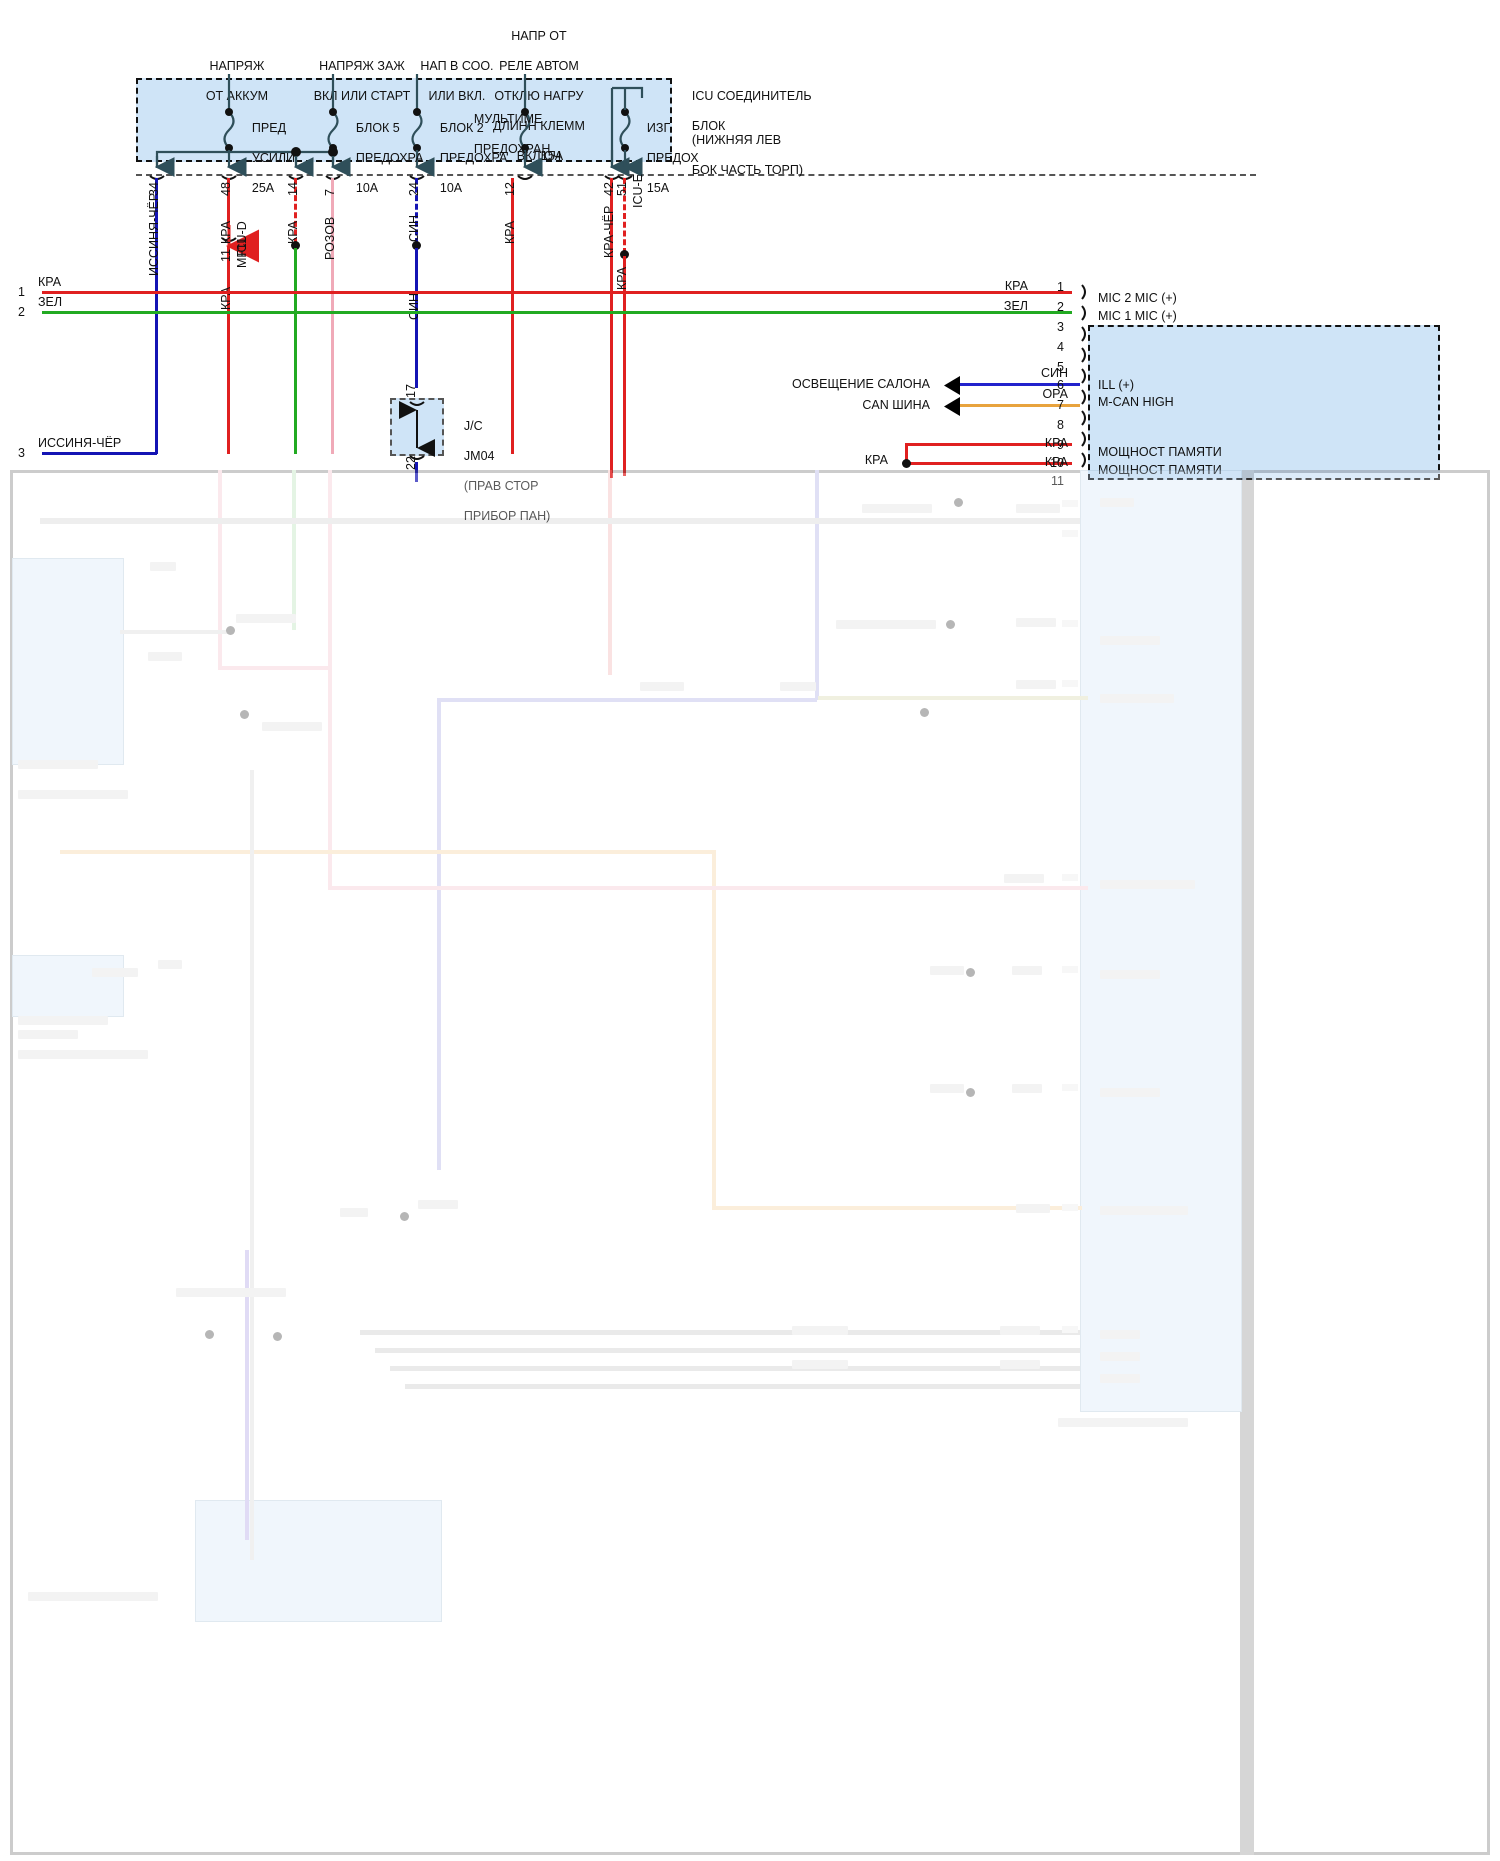 This screenshot has height=1861, width=1500. Describe the element at coordinates (817, 585) in the screenshot. I see `lower-wire-blue-up` at that location.